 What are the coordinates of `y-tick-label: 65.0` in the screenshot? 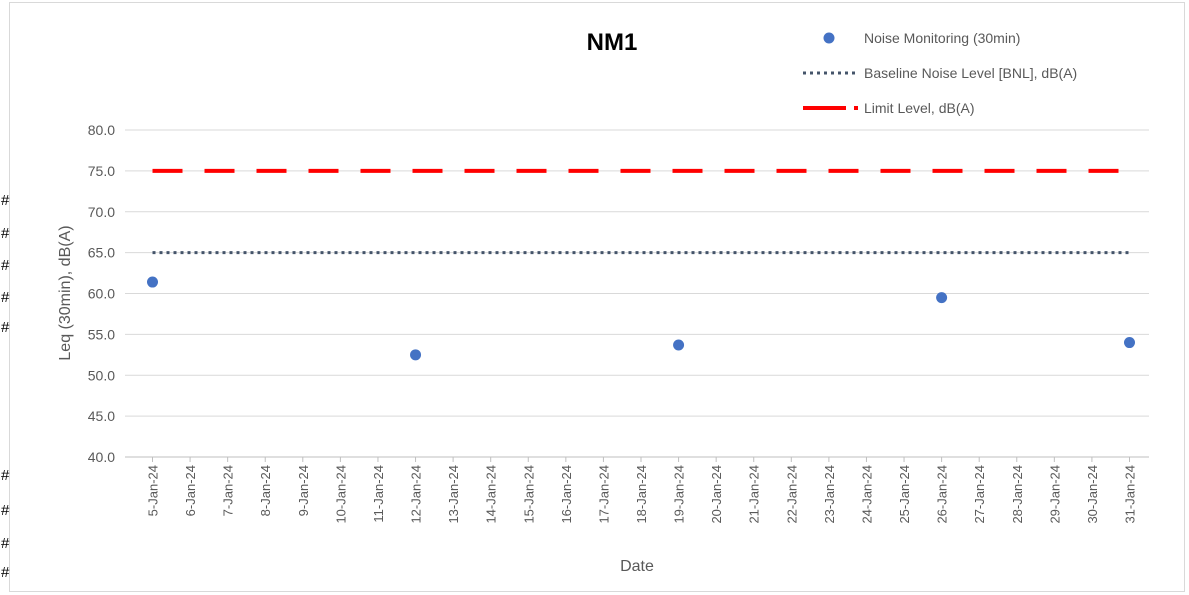 It's located at (101, 253).